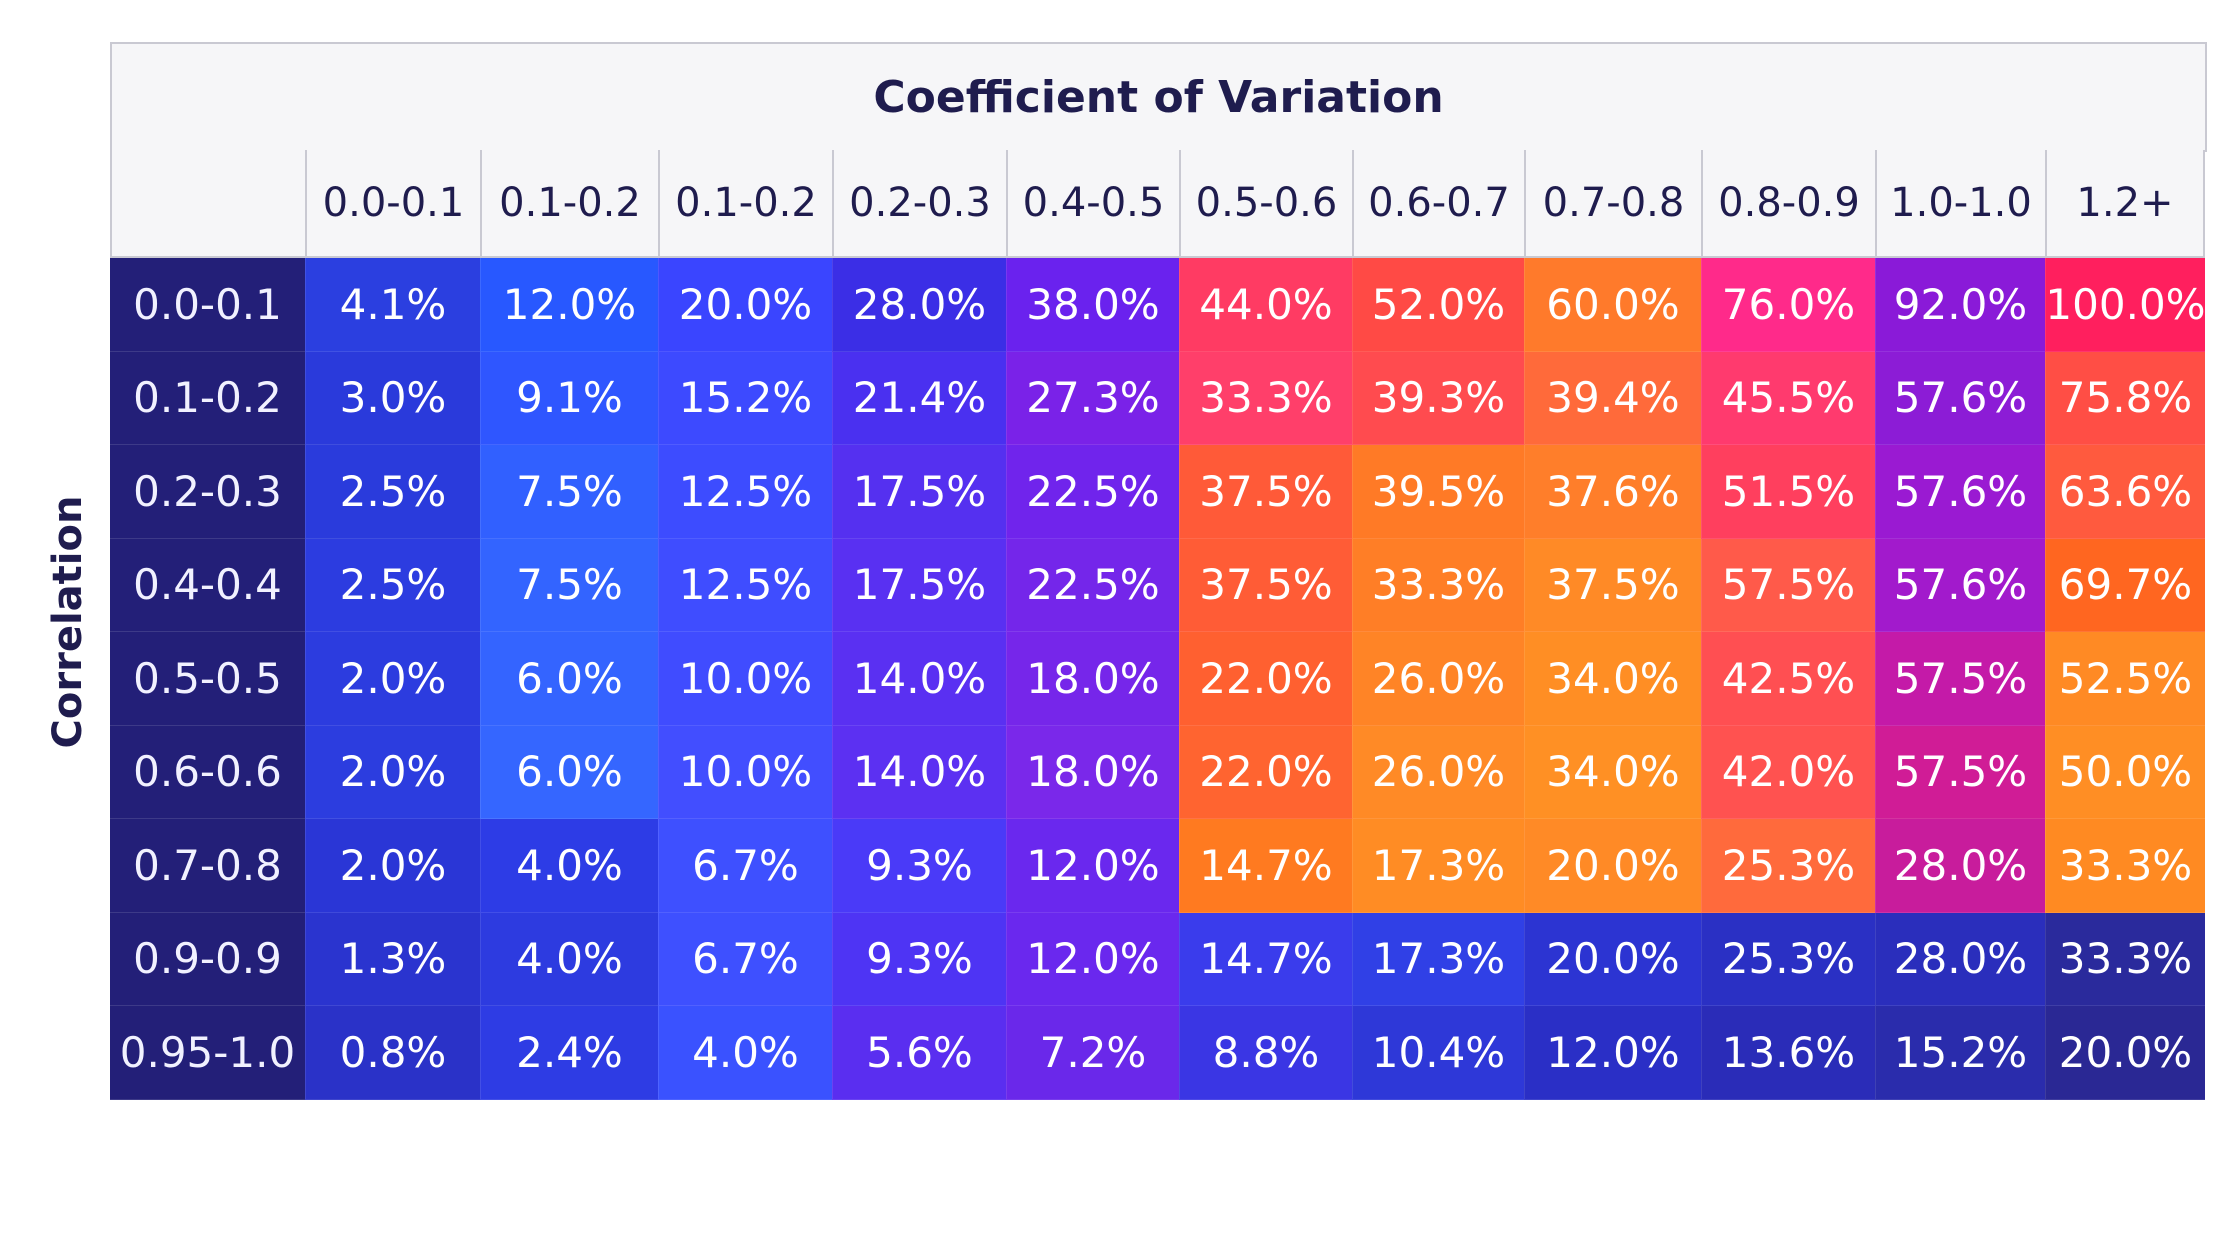 The image size is (2240, 1260). What do you see at coordinates (1265, 772) in the screenshot?
I see `heatmap-cell: 22.0%` at bounding box center [1265, 772].